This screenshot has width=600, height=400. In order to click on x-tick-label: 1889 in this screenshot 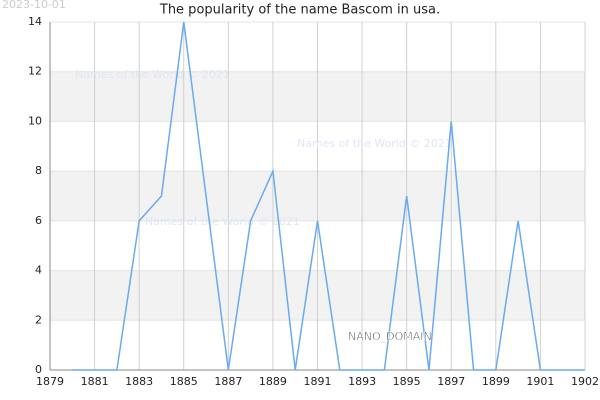, I will do `click(273, 381)`.